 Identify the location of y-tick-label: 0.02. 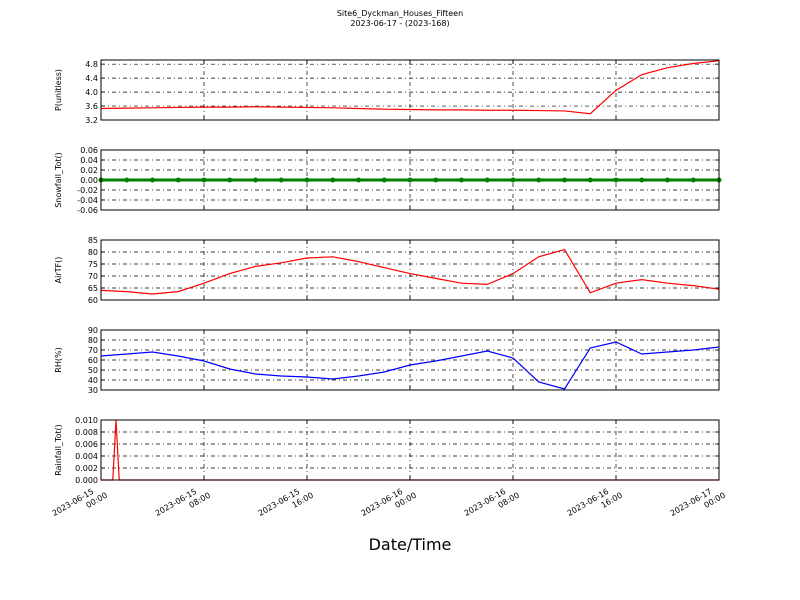
(89, 170).